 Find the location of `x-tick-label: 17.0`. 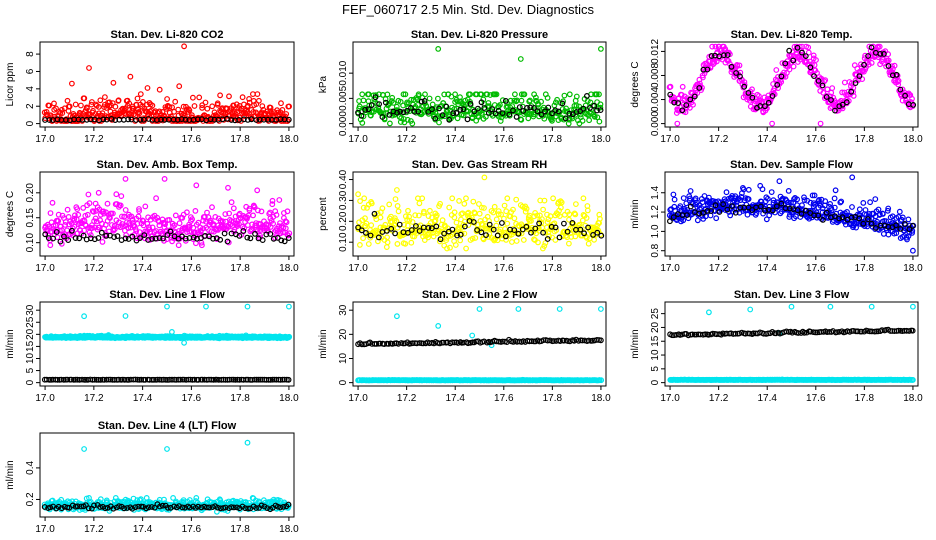

x-tick-label: 17.0 is located at coordinates (670, 398).